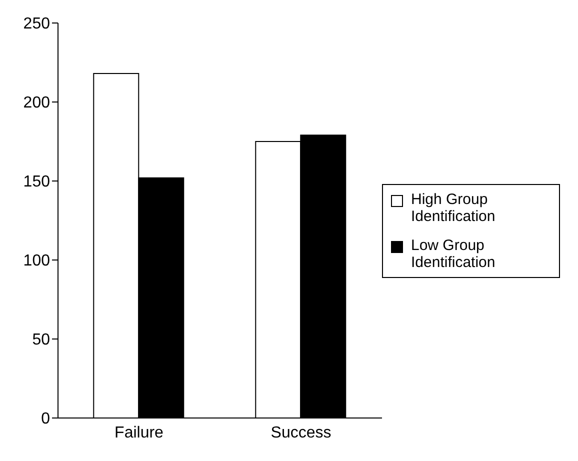 This screenshot has width=578, height=461. I want to click on y-tick-label: 100, so click(36, 261).